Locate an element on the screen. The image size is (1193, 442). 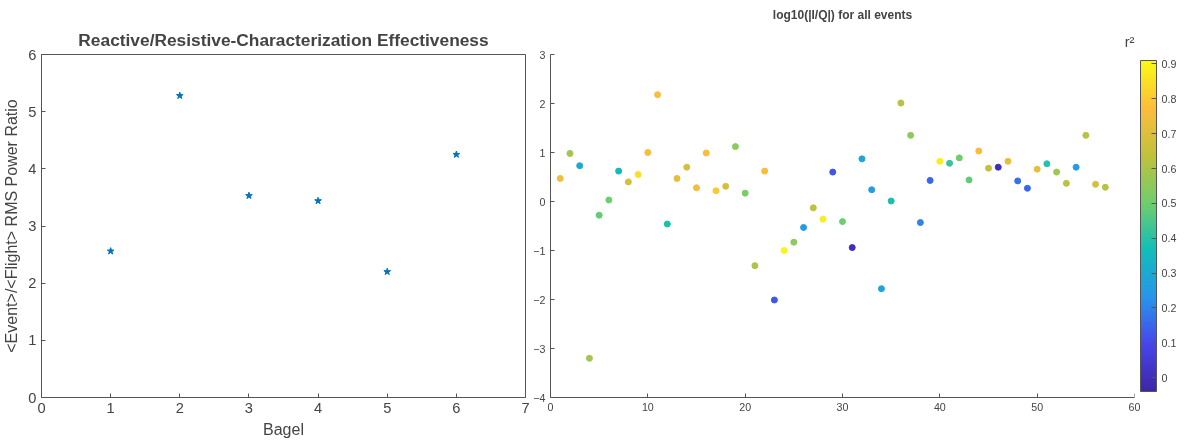
x-tick-label: 20 is located at coordinates (745, 406).